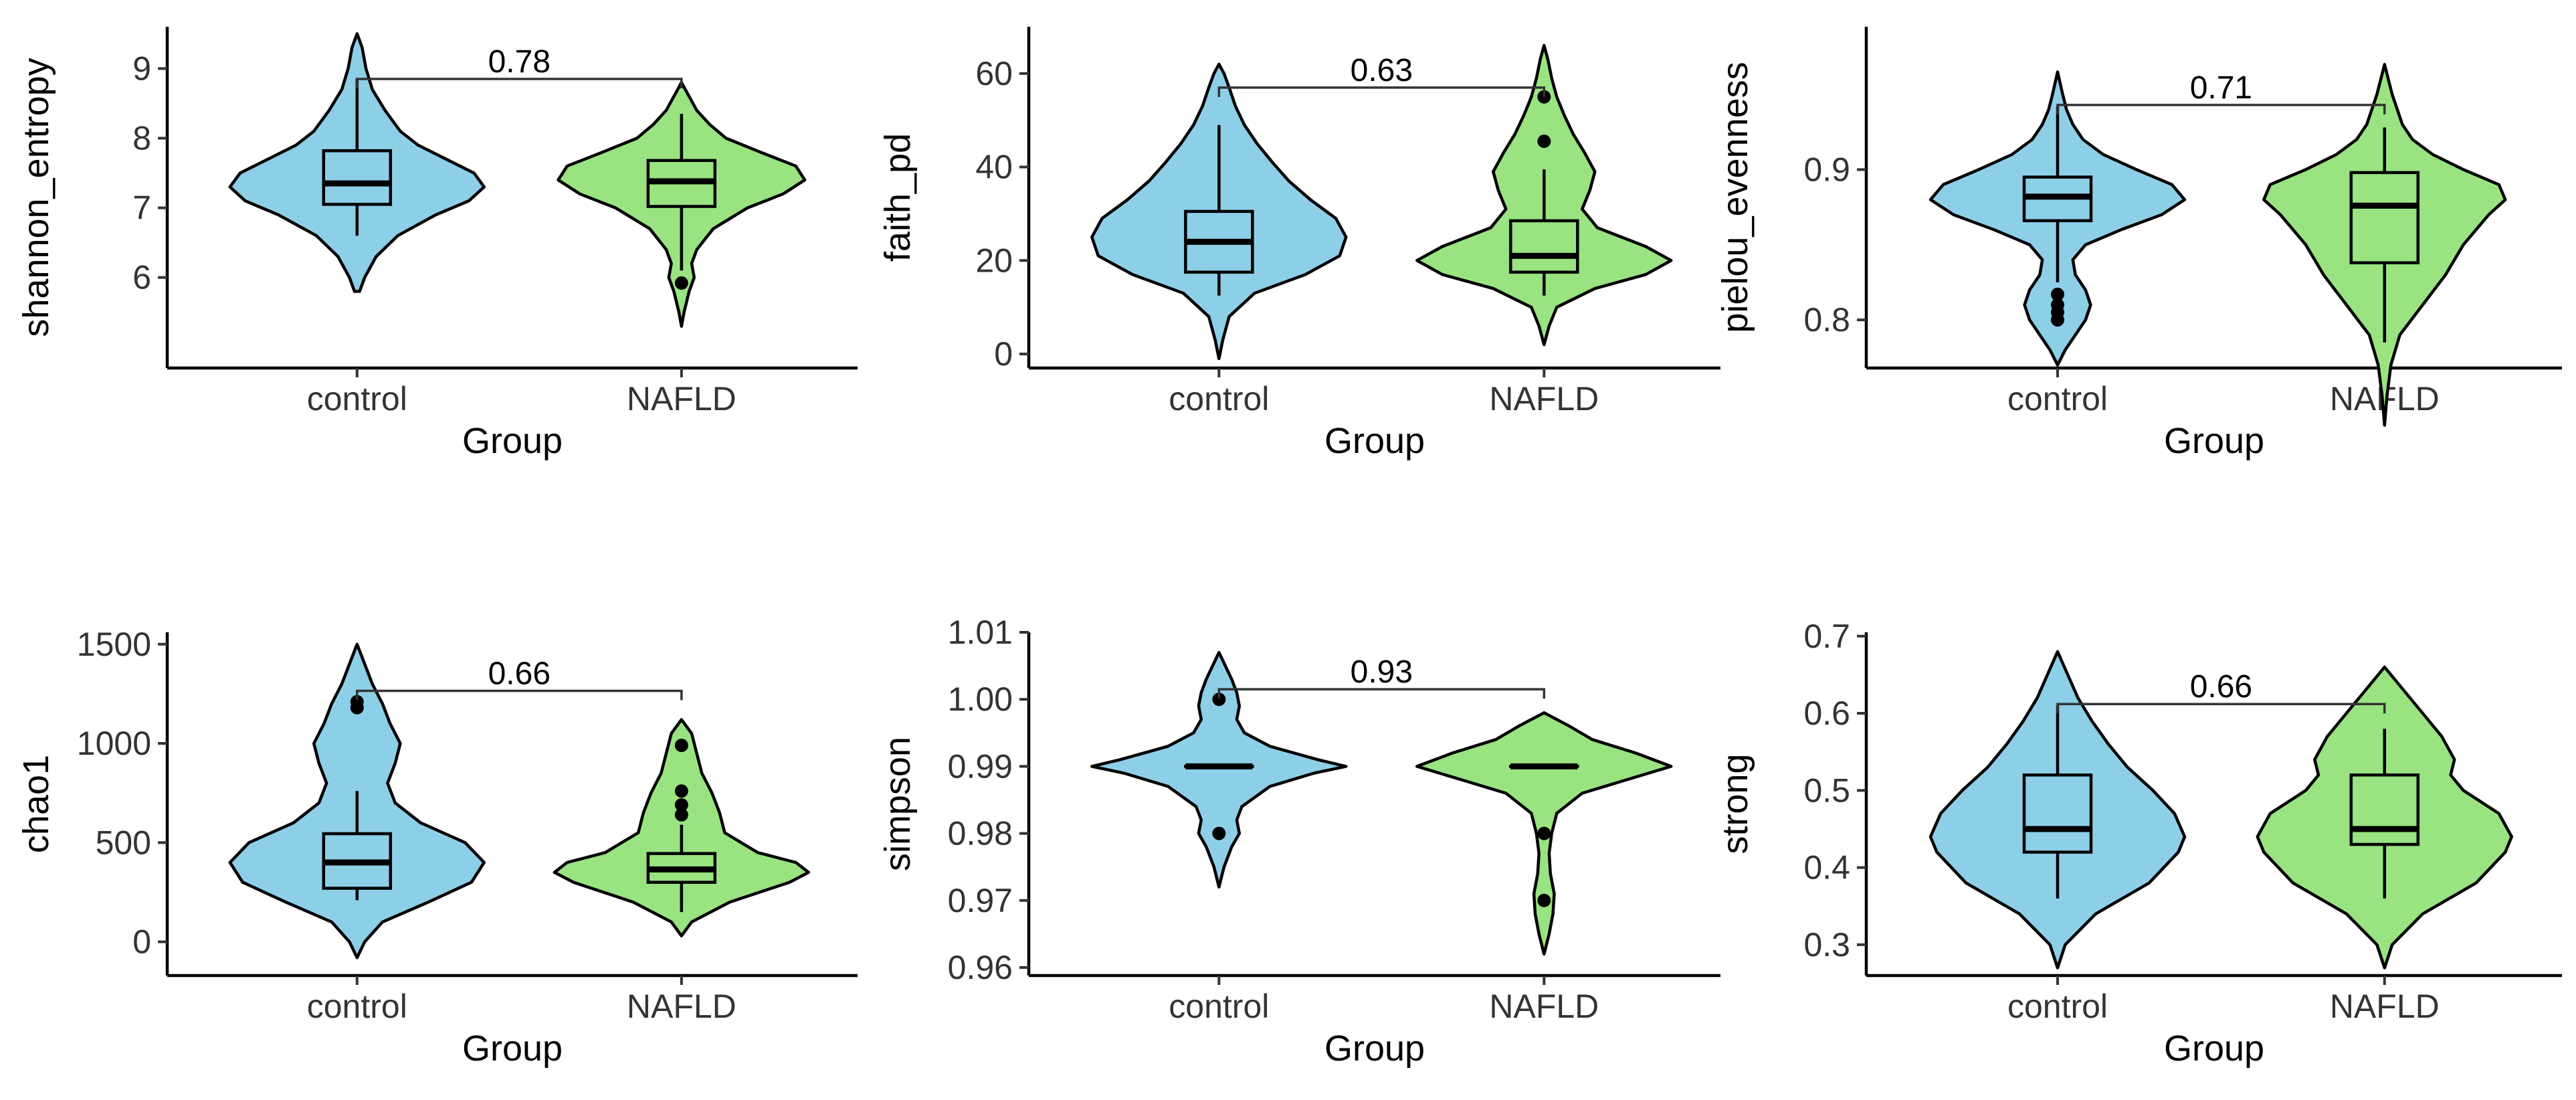  Describe the element at coordinates (980, 900) in the screenshot. I see `y-tick-label: 0.97` at that location.